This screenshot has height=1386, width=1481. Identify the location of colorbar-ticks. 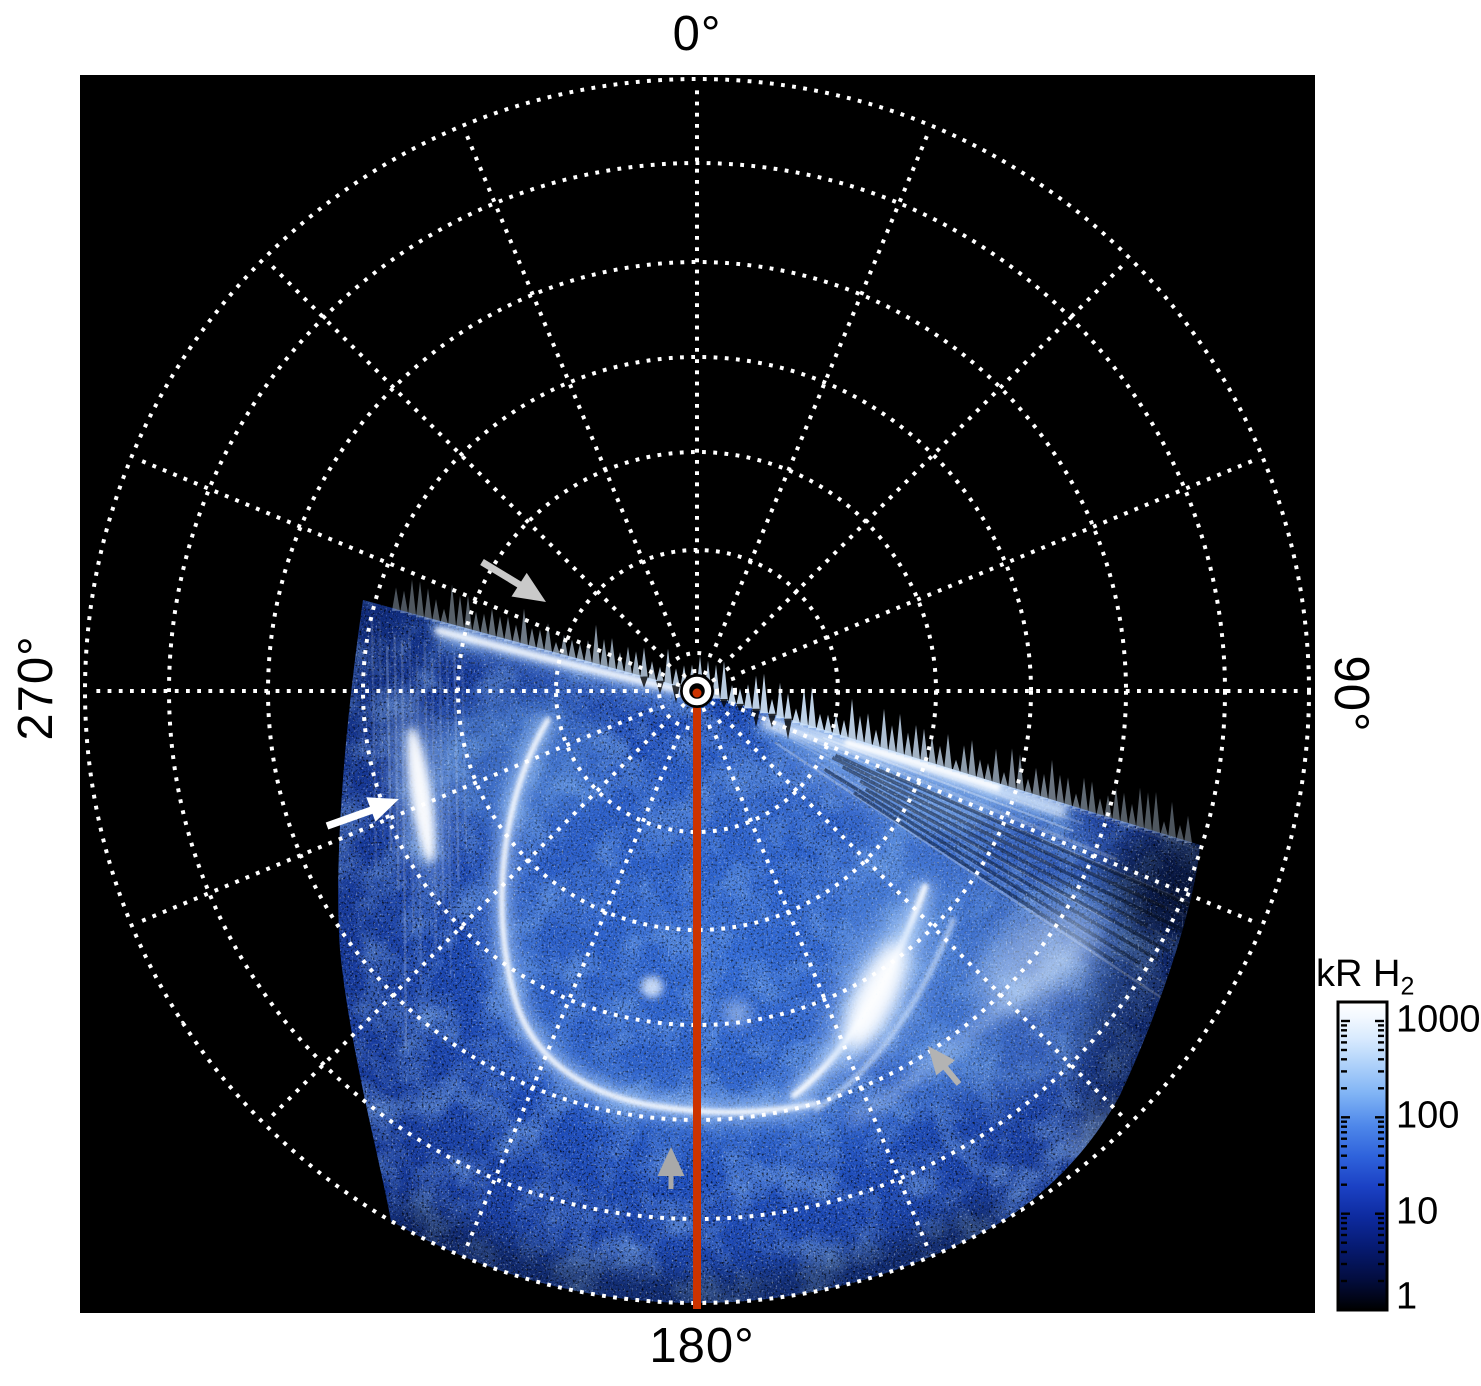
(1362, 1165).